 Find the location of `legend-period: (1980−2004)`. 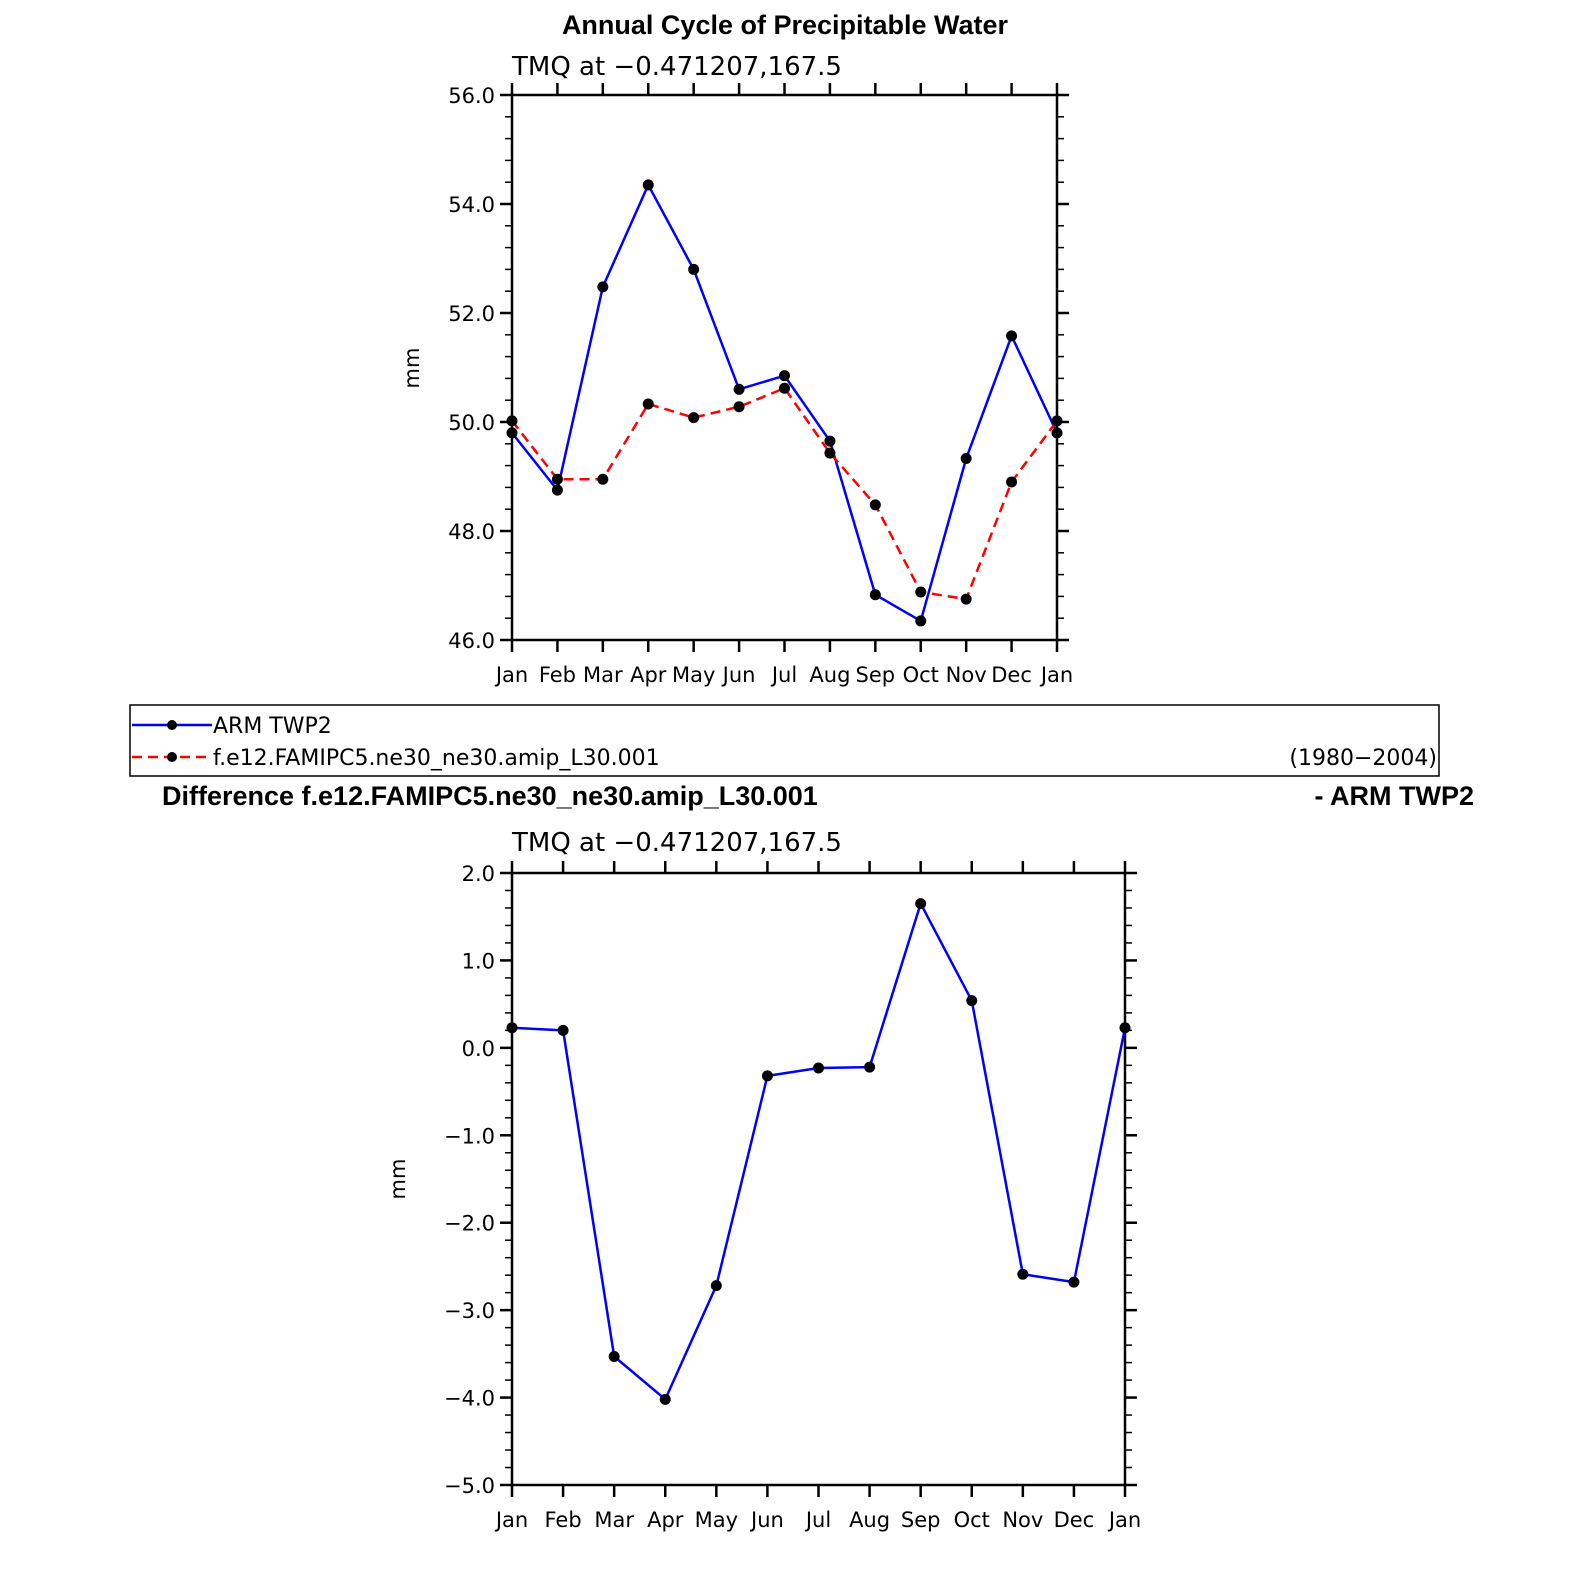

legend-period: (1980−2004) is located at coordinates (1363, 758).